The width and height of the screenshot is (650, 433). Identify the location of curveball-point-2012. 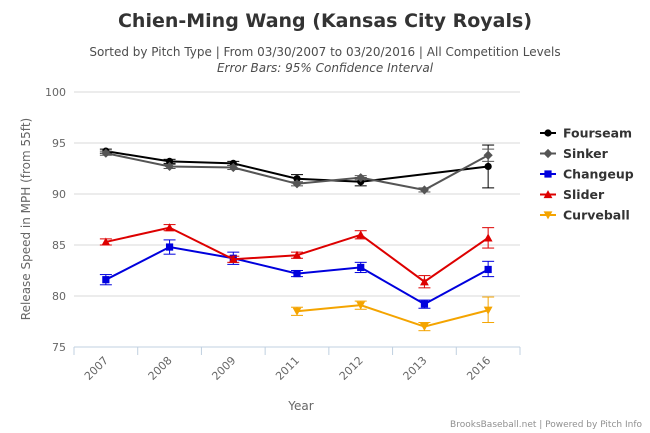
(361, 305).